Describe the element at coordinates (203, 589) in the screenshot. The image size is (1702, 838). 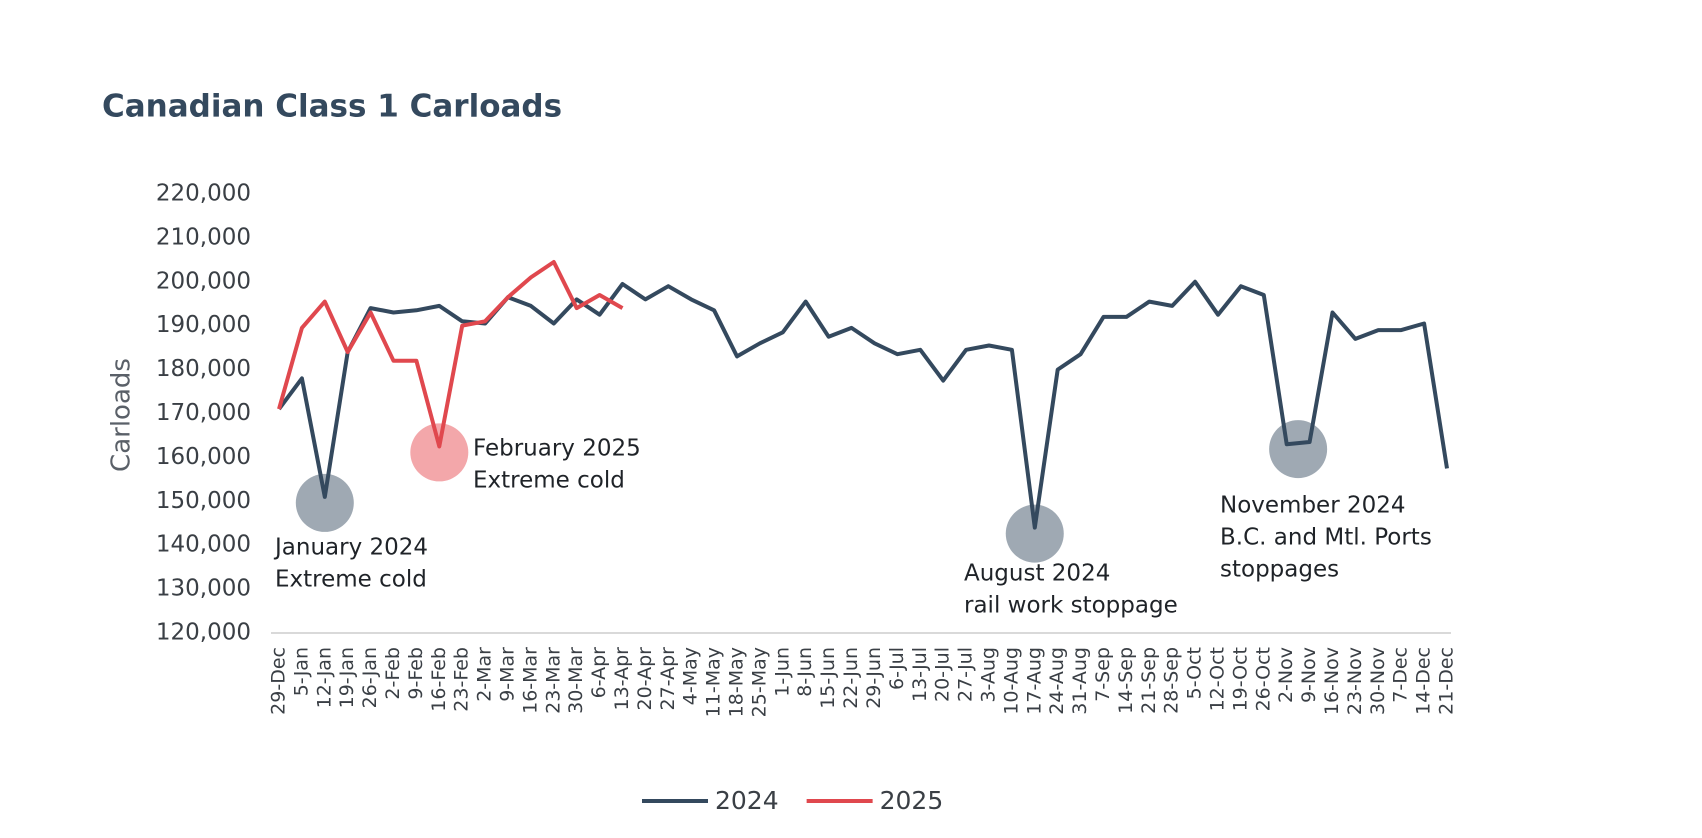
I see `y-tick-label: 130,000` at that location.